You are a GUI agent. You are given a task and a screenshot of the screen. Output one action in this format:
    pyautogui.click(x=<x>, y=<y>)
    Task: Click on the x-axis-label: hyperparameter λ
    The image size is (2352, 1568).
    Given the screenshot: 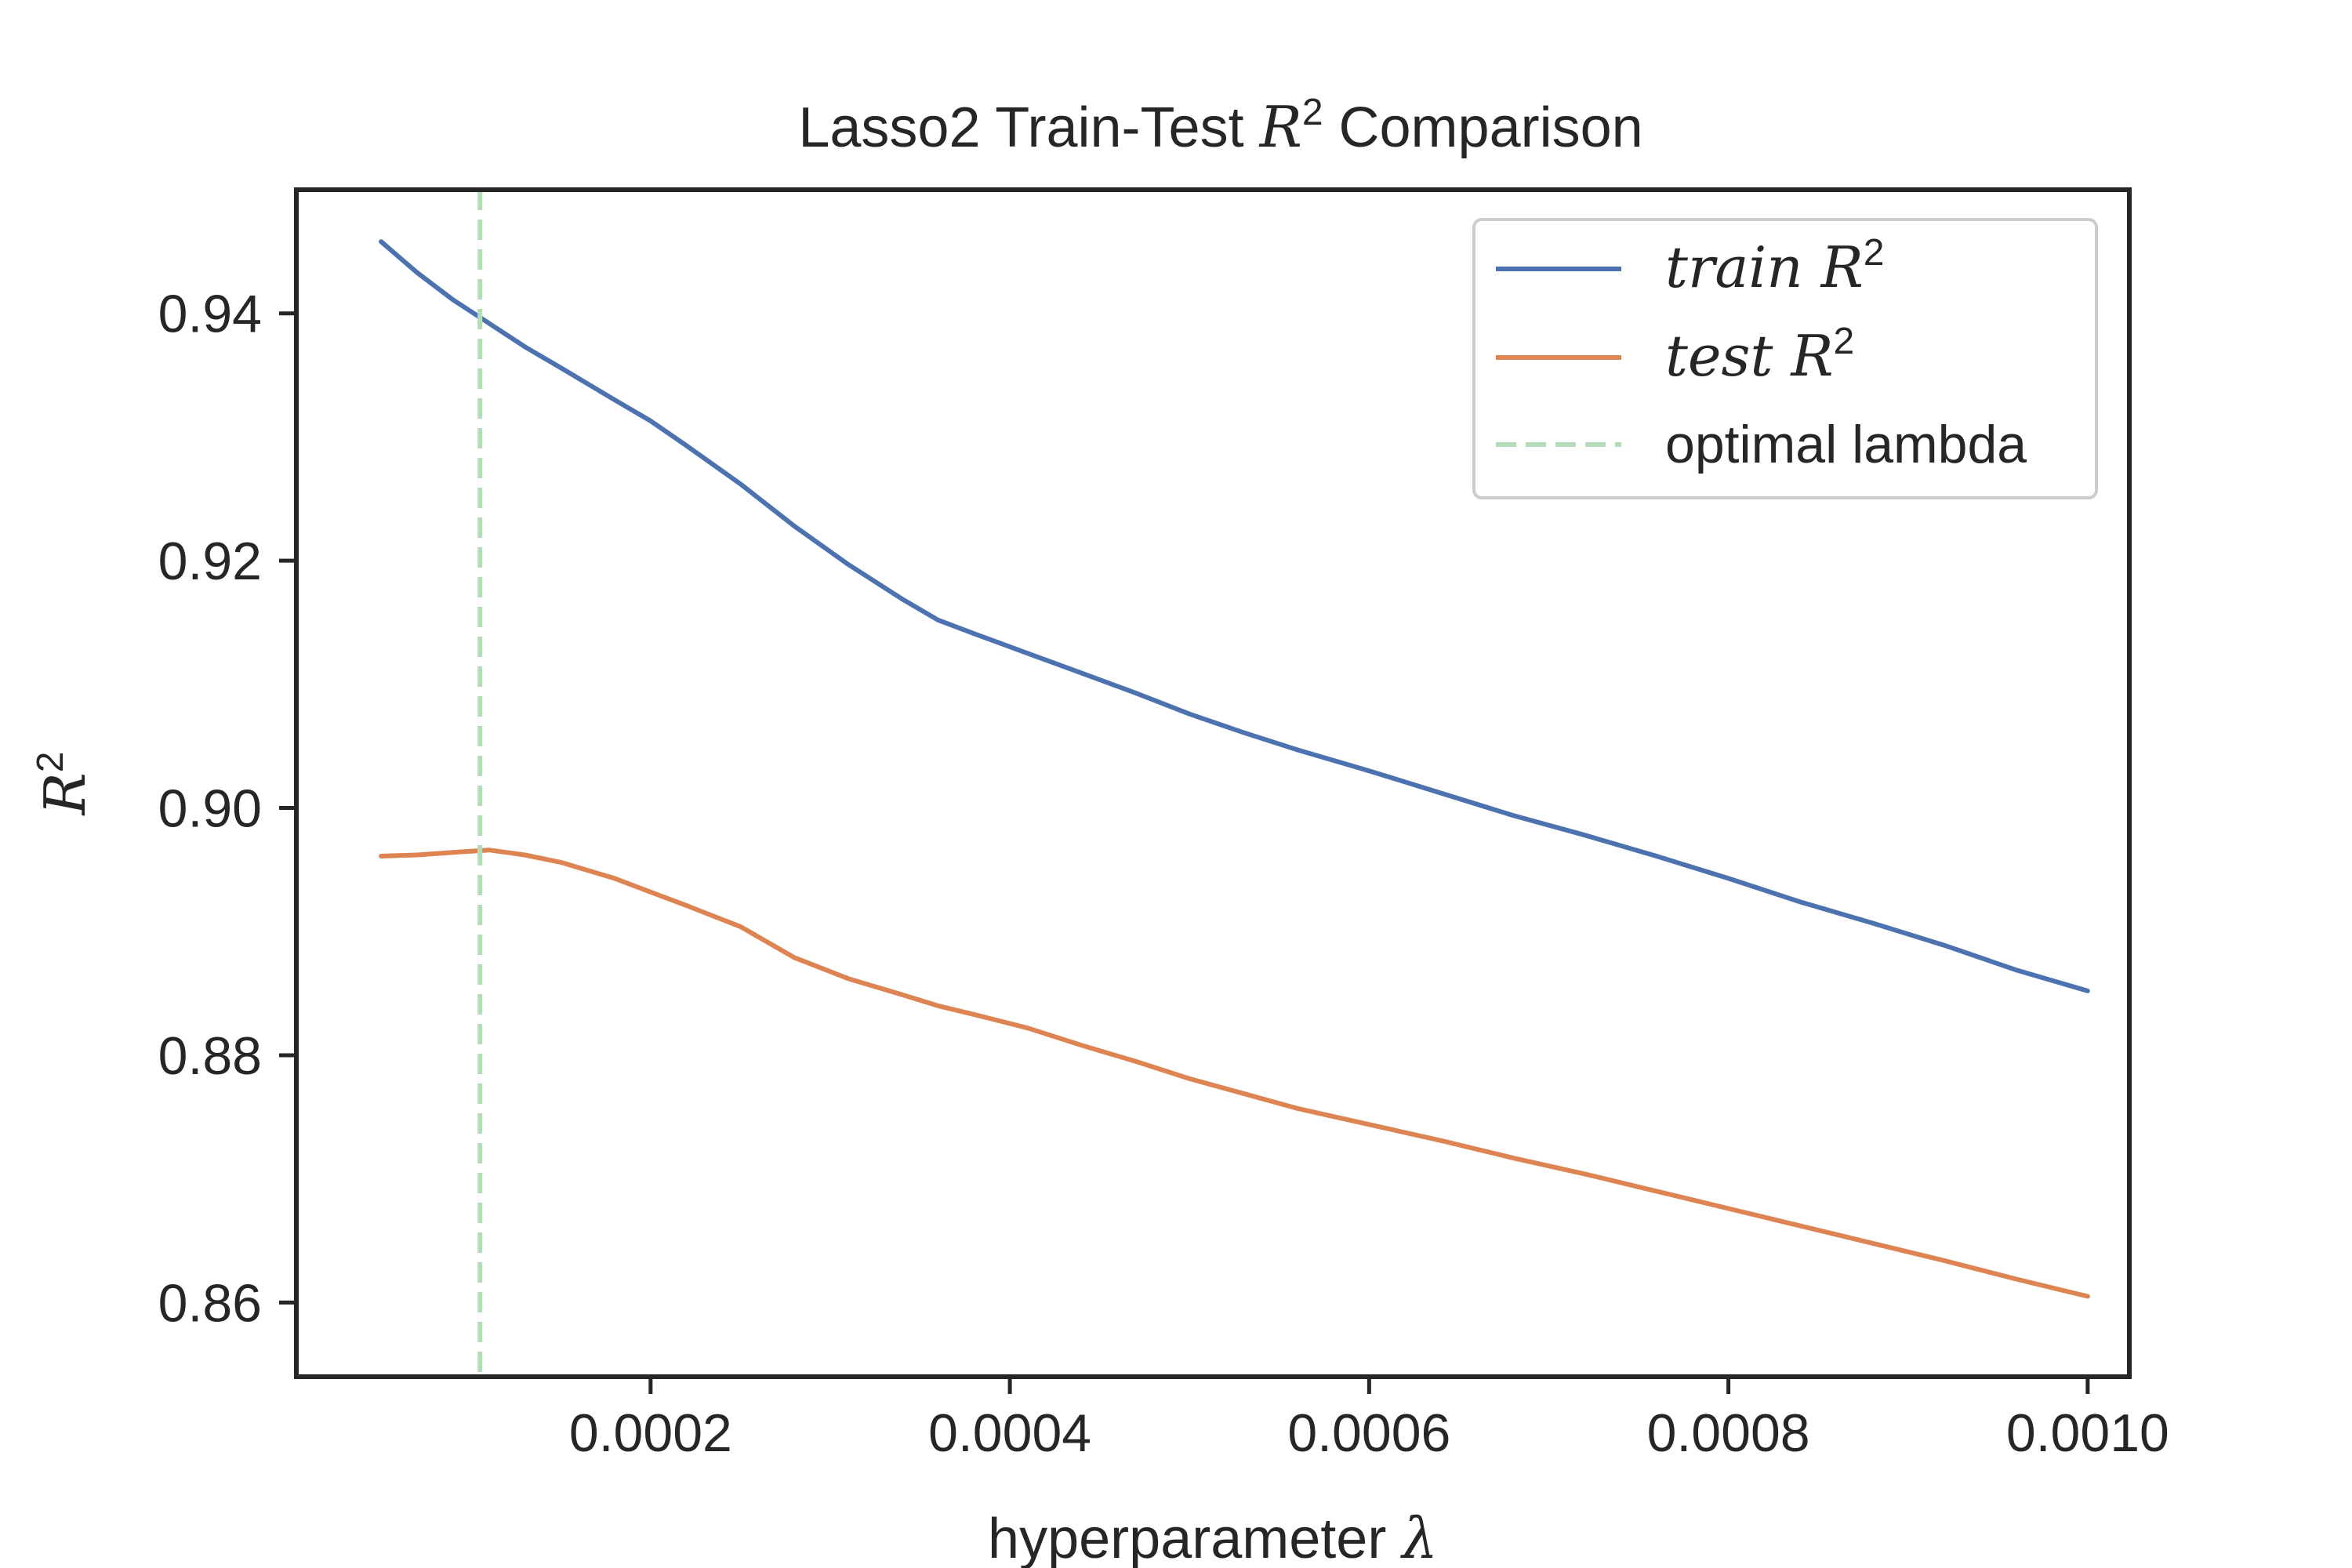 What is the action you would take?
    pyautogui.click(x=1213, y=1536)
    